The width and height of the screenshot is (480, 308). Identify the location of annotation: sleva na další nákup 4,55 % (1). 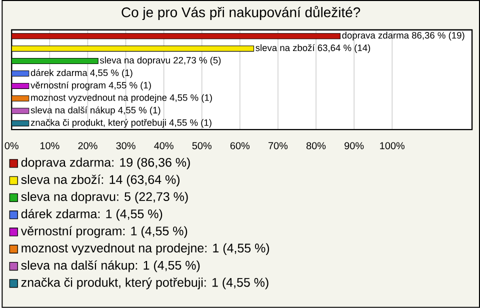
(95, 111).